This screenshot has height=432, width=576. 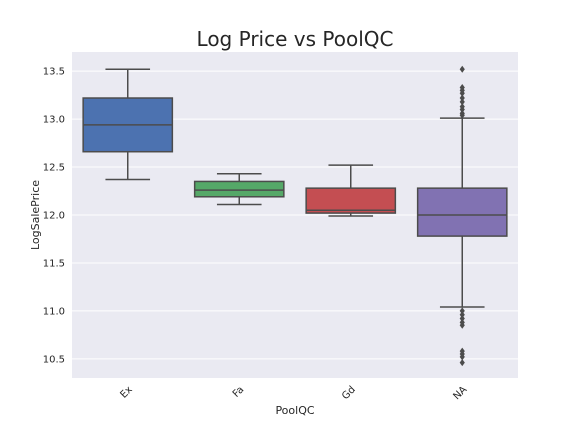 I want to click on y-tick-label: 12.0, so click(x=54, y=216).